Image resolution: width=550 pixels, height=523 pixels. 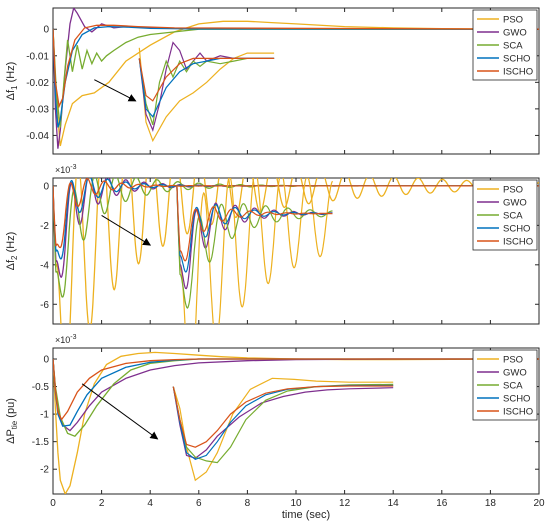 What do you see at coordinates (44, 265) in the screenshot?
I see `y-tick-label: -4` at bounding box center [44, 265].